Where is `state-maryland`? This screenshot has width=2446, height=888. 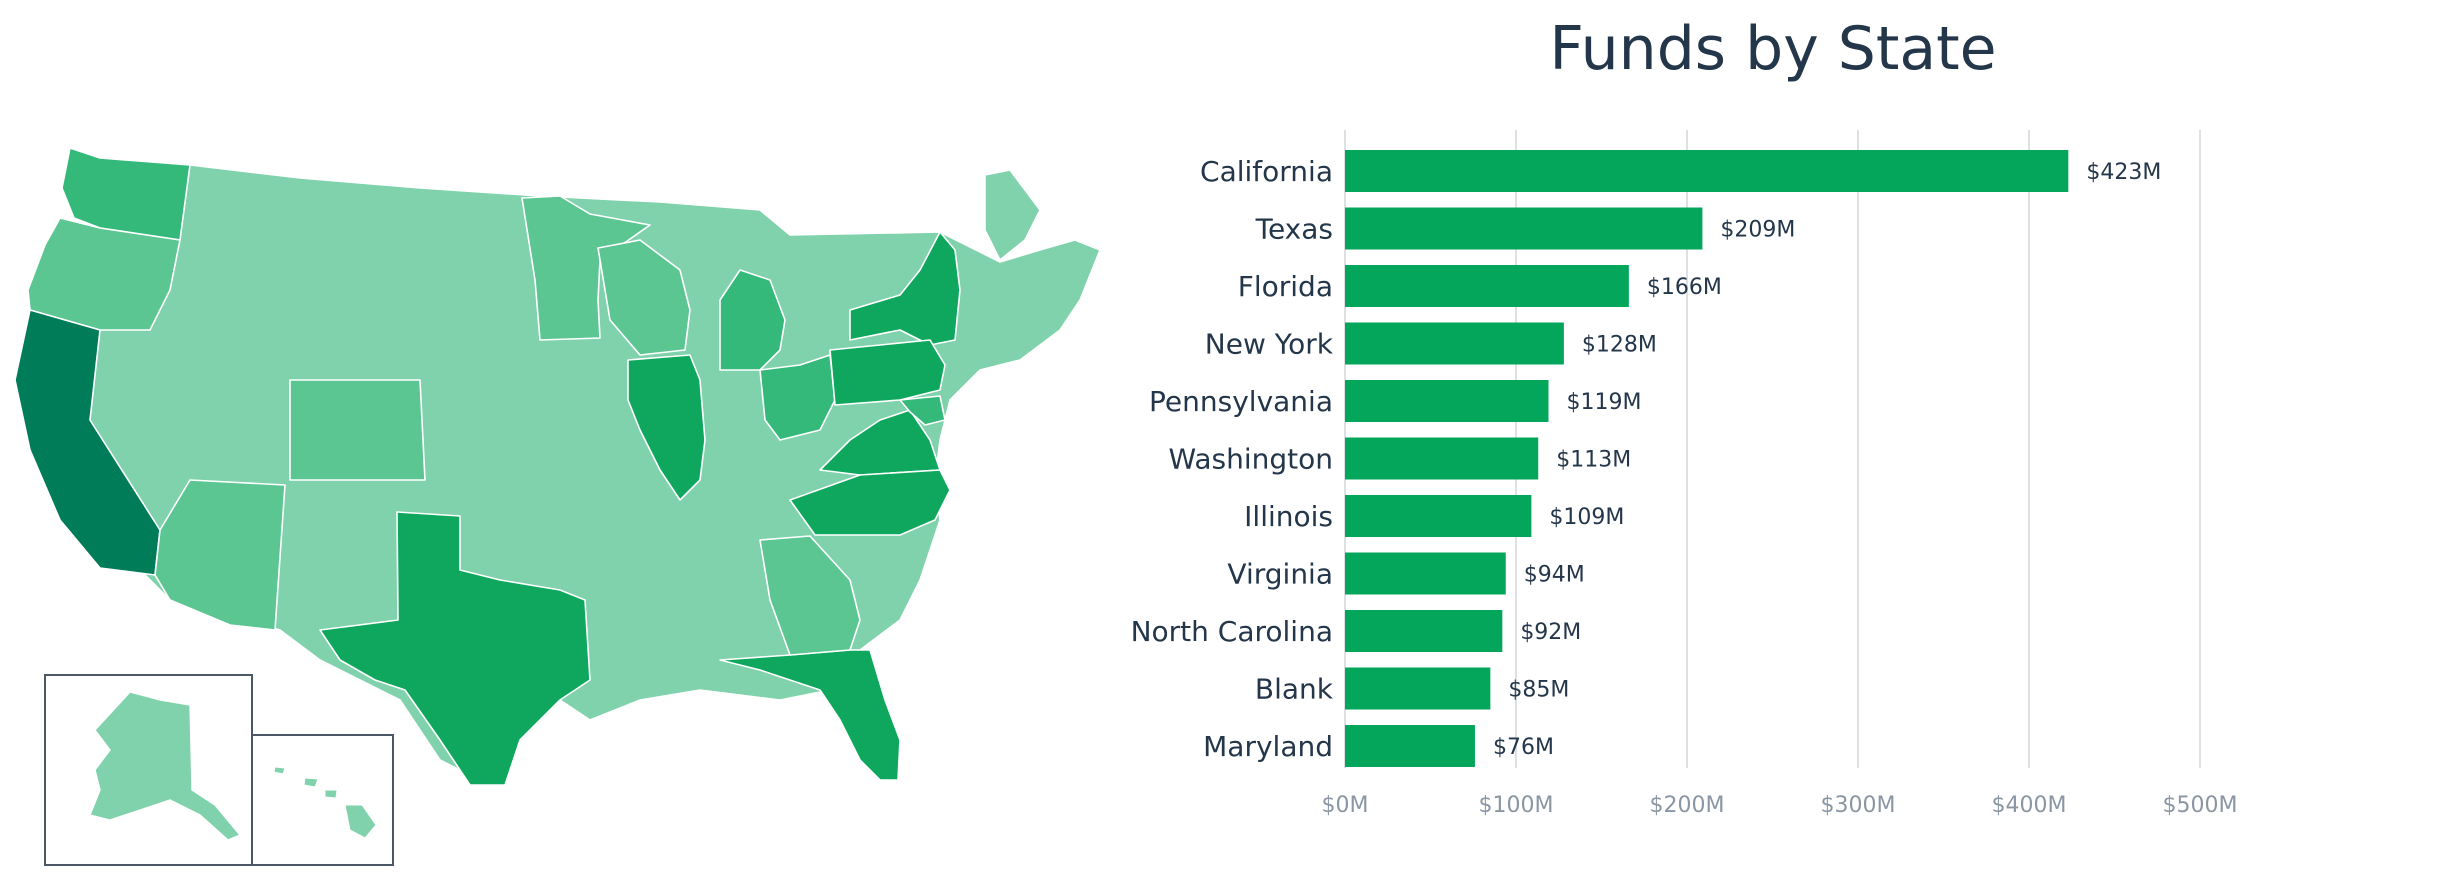
state-maryland is located at coordinates (922, 410).